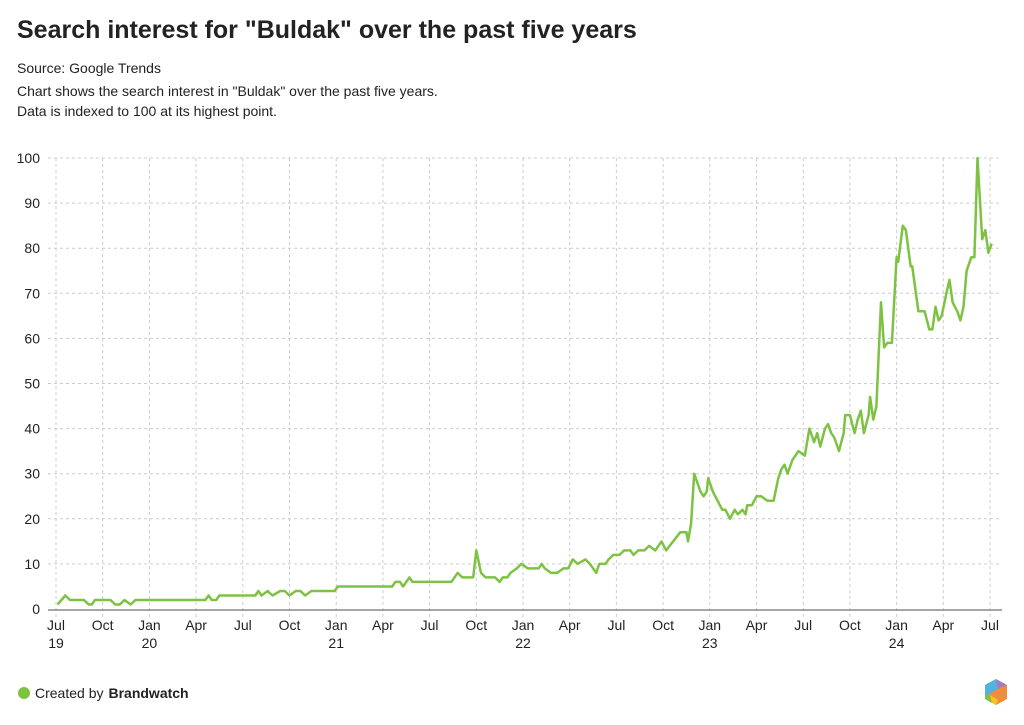  What do you see at coordinates (32, 429) in the screenshot?
I see `y-tick-label: 40` at bounding box center [32, 429].